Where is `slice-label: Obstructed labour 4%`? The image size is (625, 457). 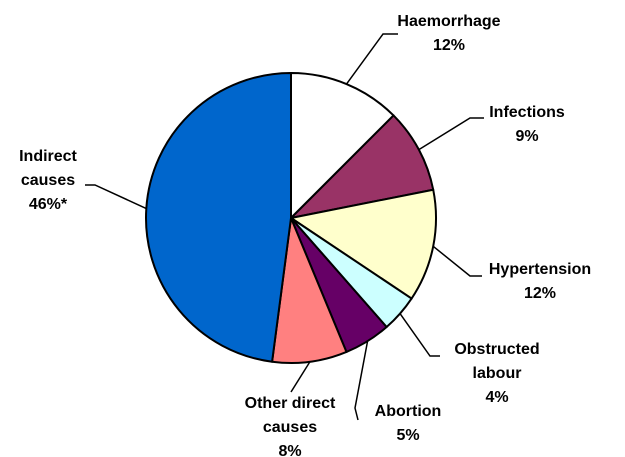
slice-label: Obstructed labour 4% is located at coordinates (497, 374).